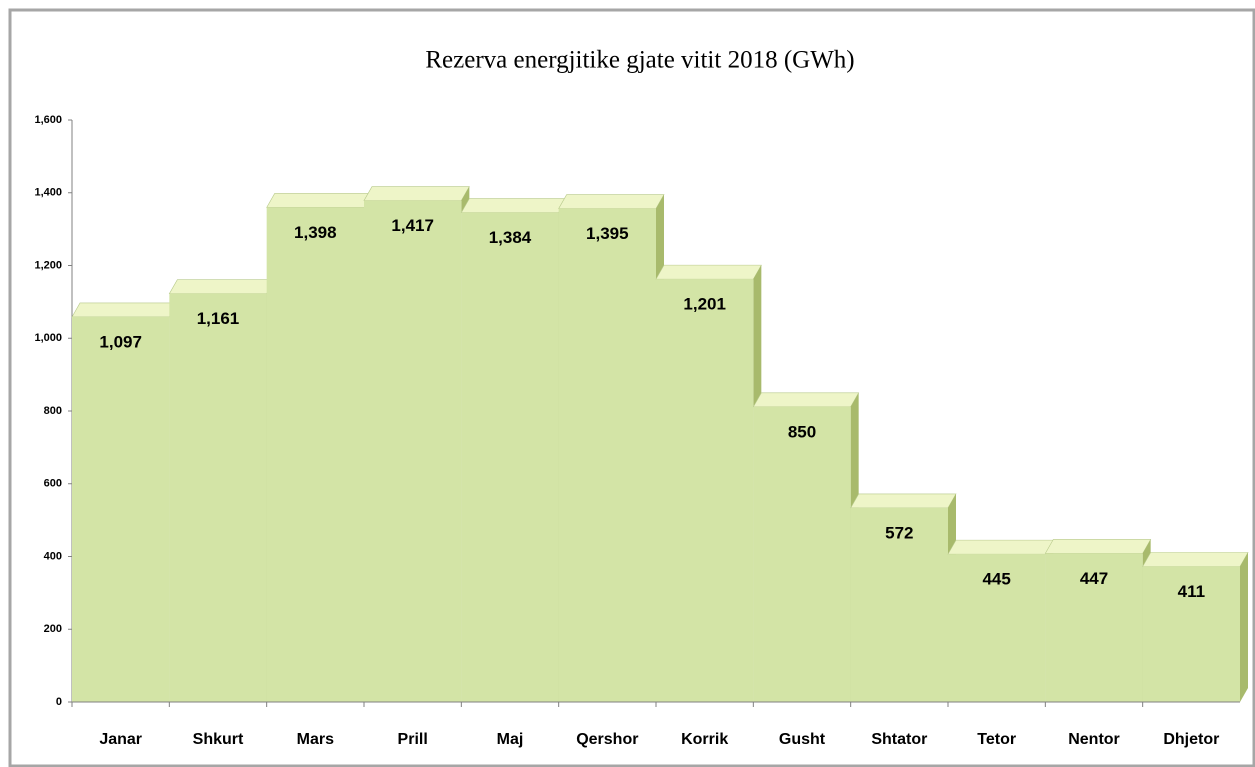  Describe the element at coordinates (1191, 591) in the screenshot. I see `data-label: 411` at that location.